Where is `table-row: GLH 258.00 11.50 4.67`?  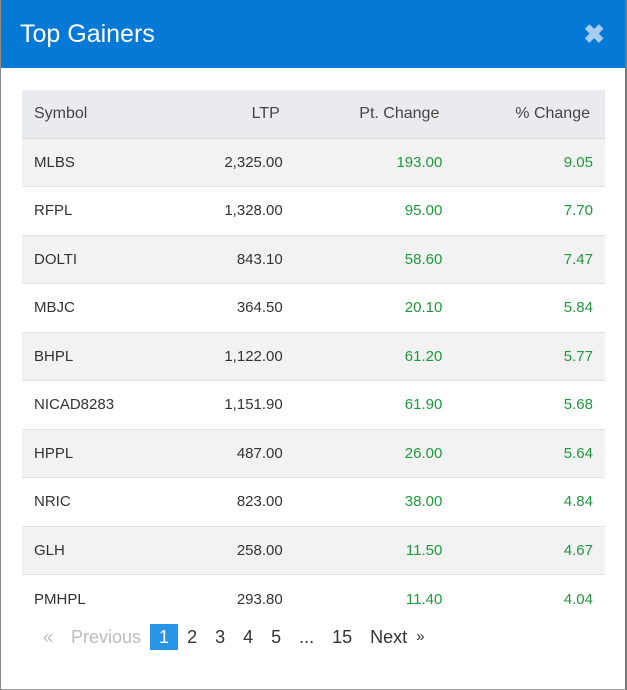
table-row: GLH 258.00 11.50 4.67 is located at coordinates (313, 550).